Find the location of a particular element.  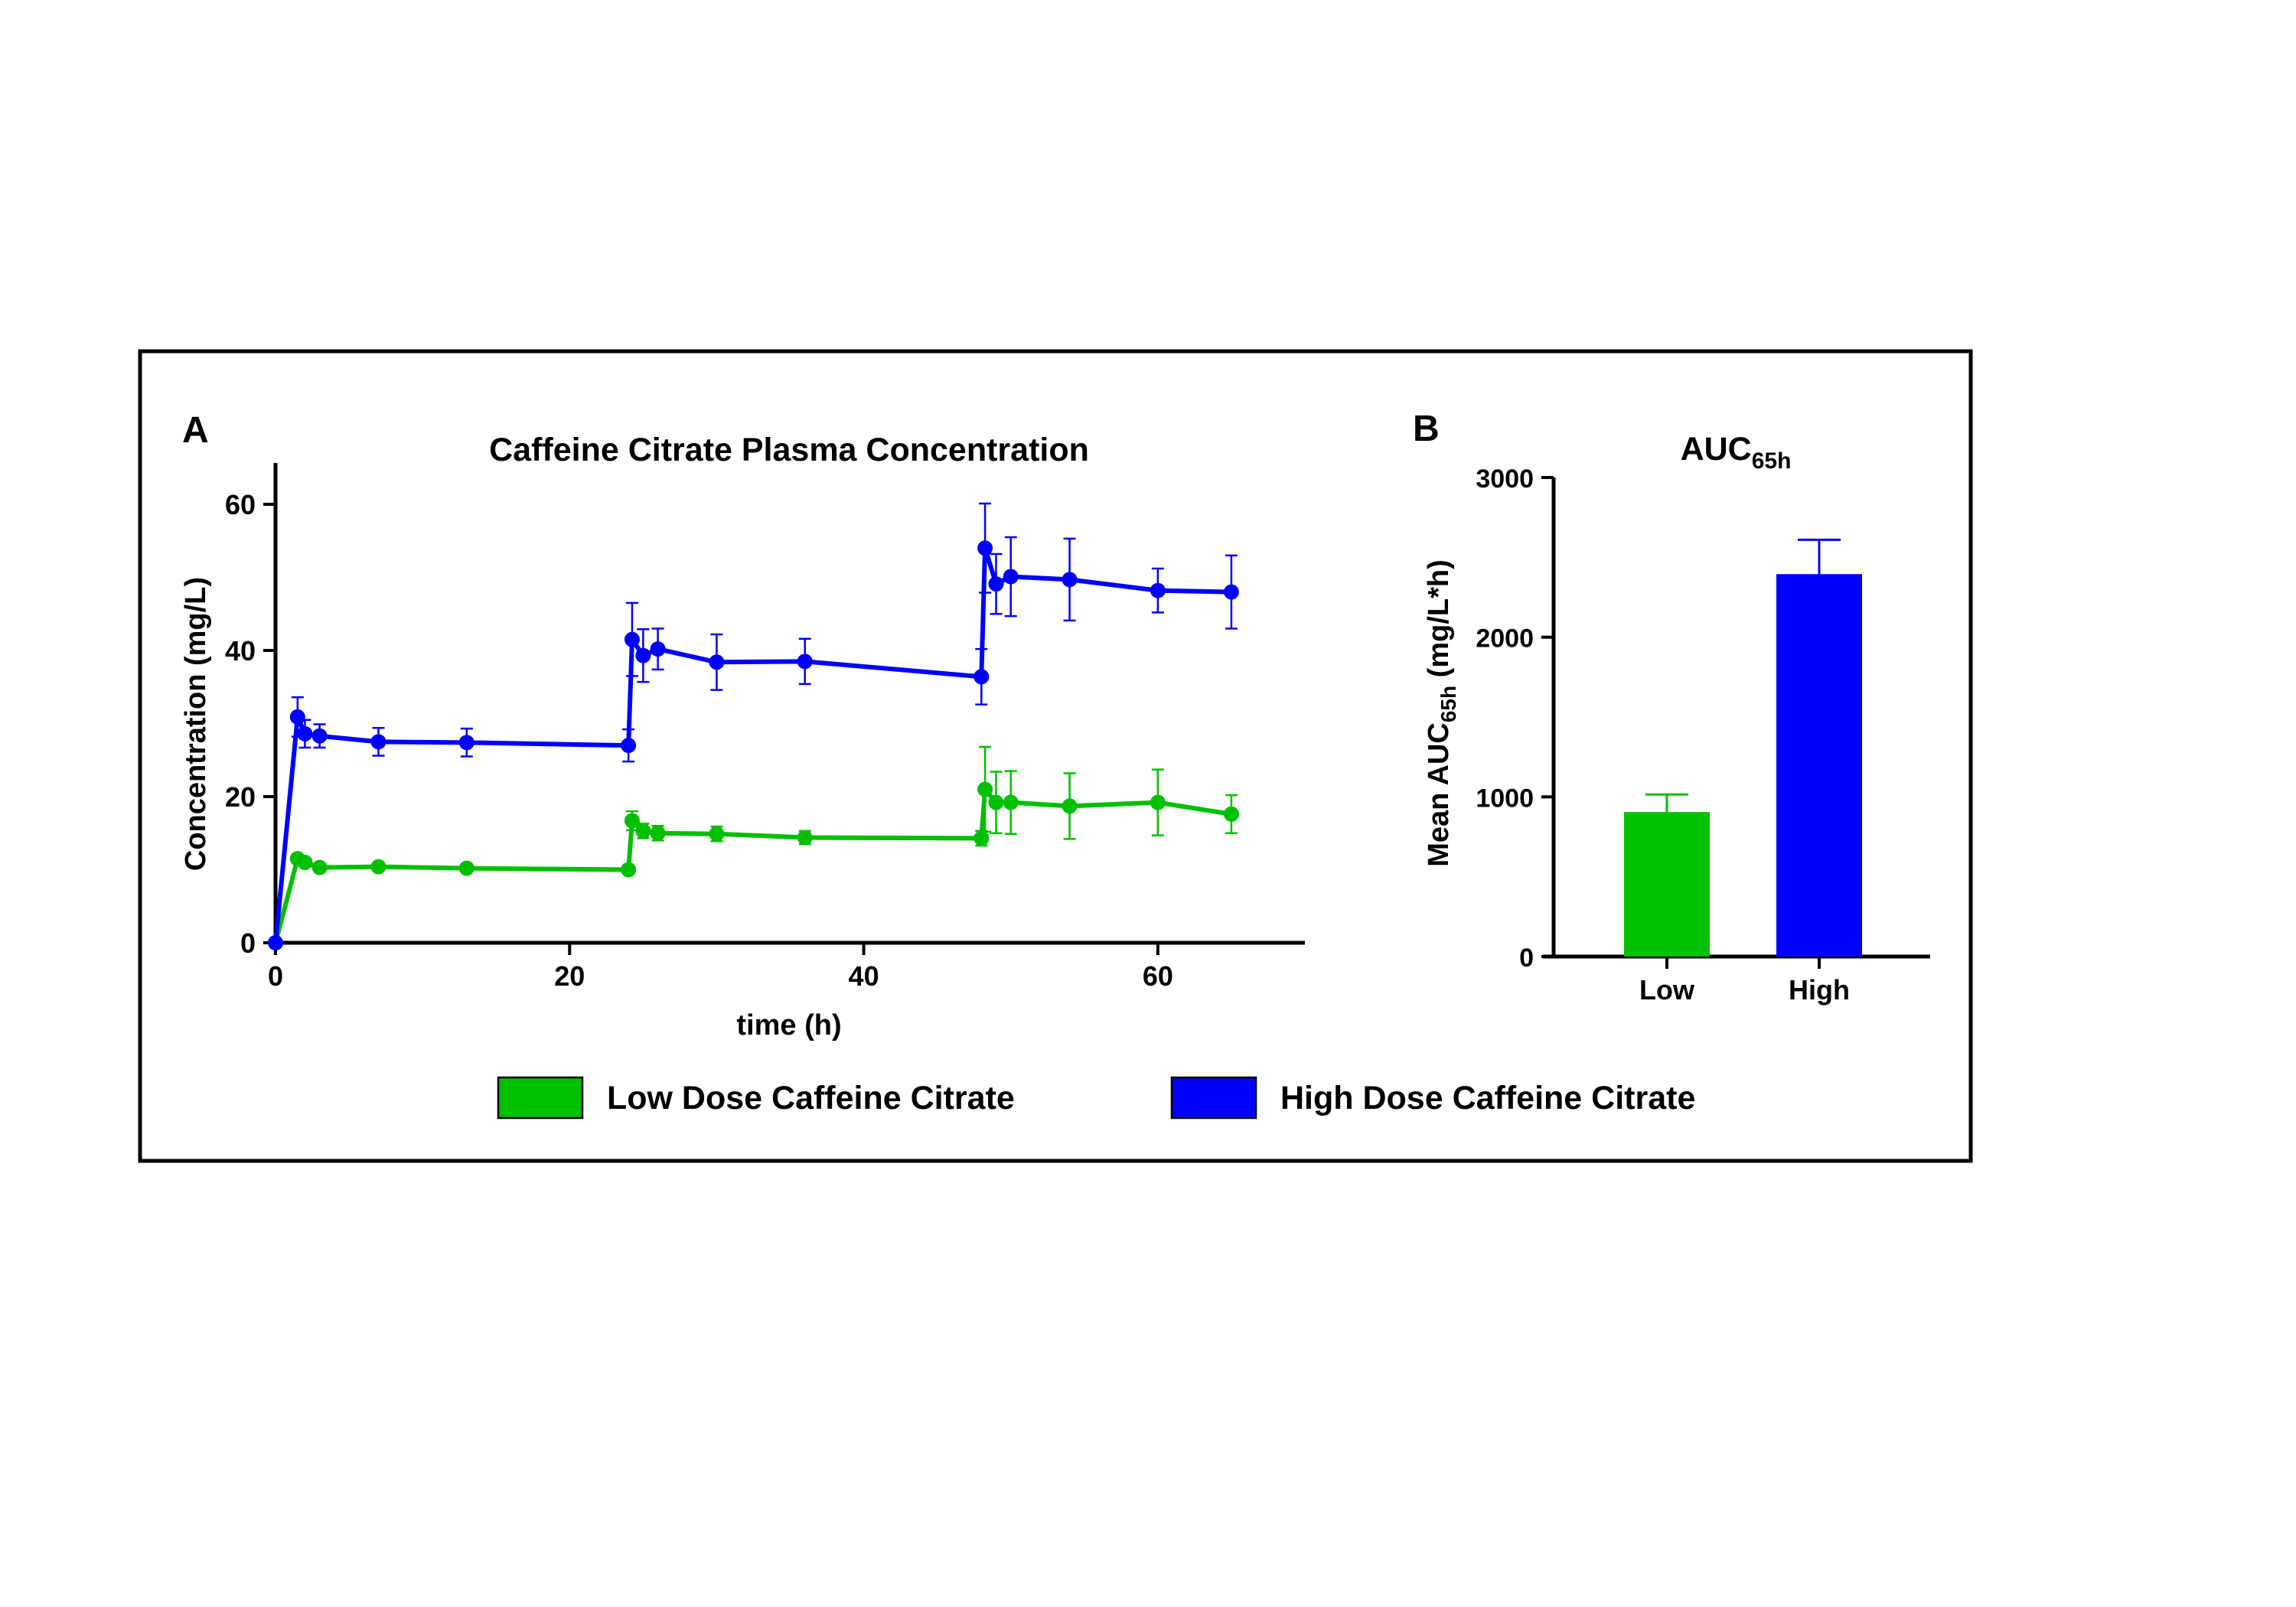

panel-a-label: A is located at coordinates (195, 430).